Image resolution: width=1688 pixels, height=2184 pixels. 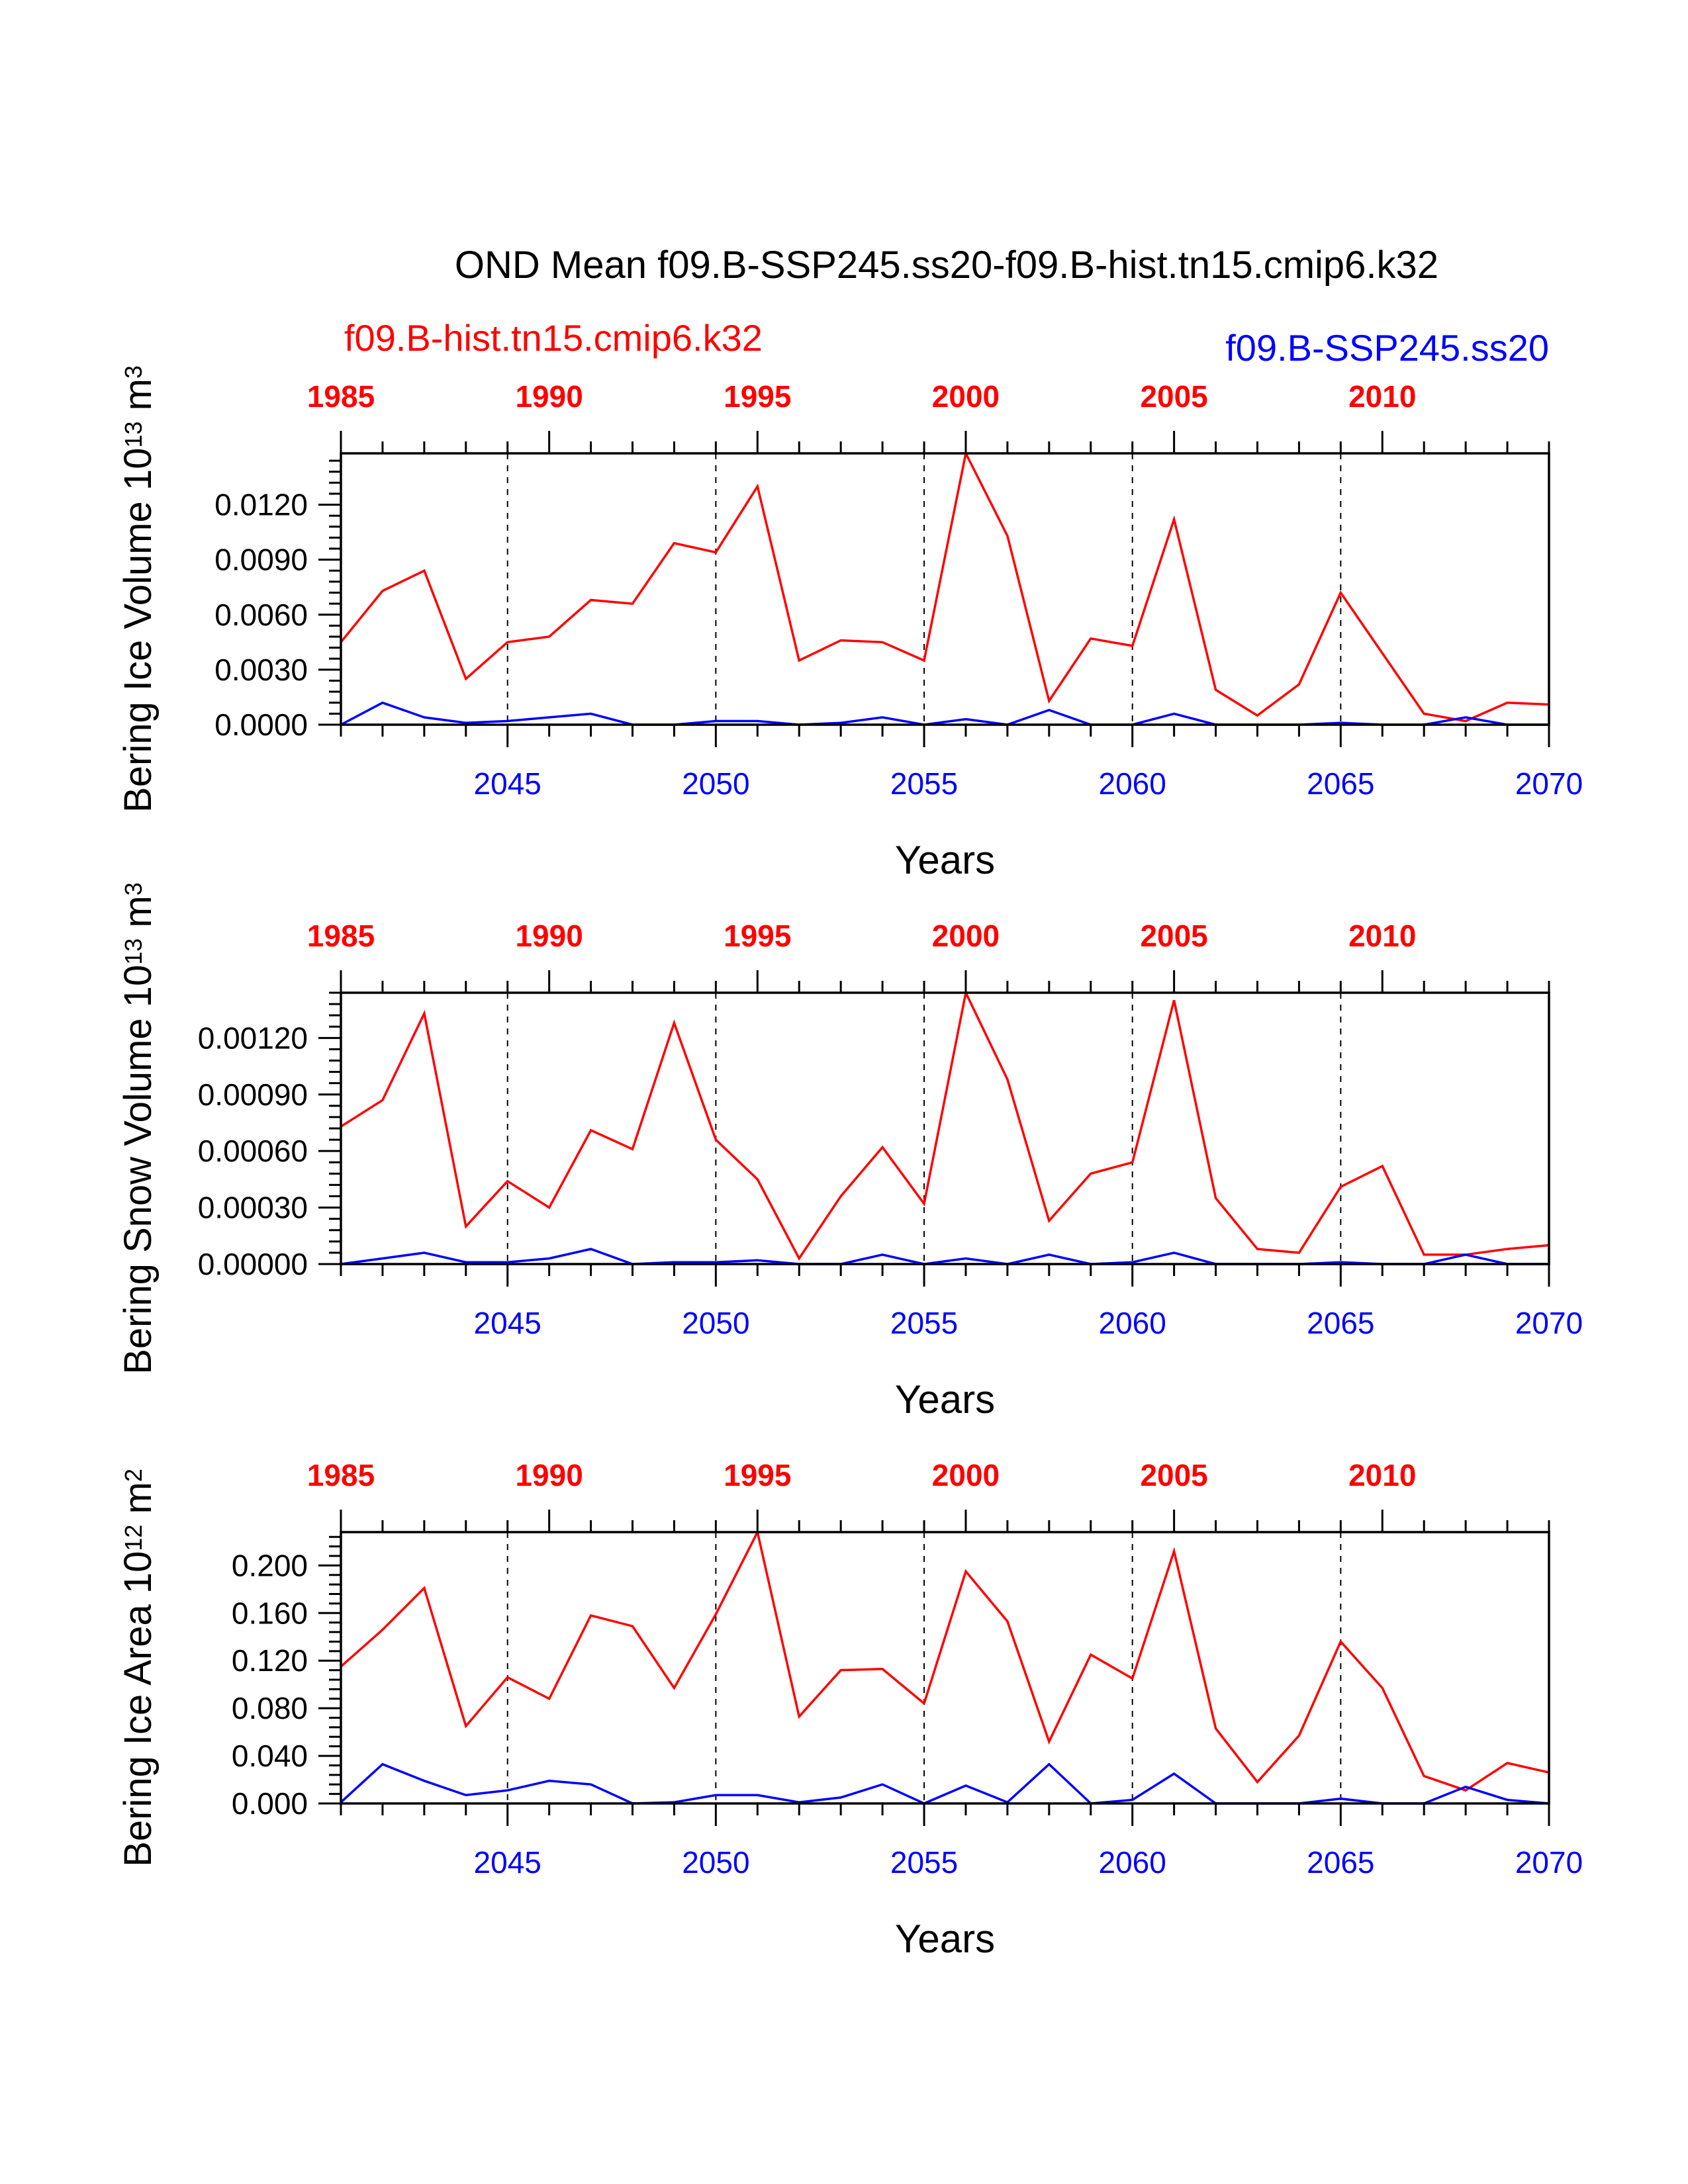 What do you see at coordinates (270, 1756) in the screenshot?
I see `y-tick-label: 0.040` at bounding box center [270, 1756].